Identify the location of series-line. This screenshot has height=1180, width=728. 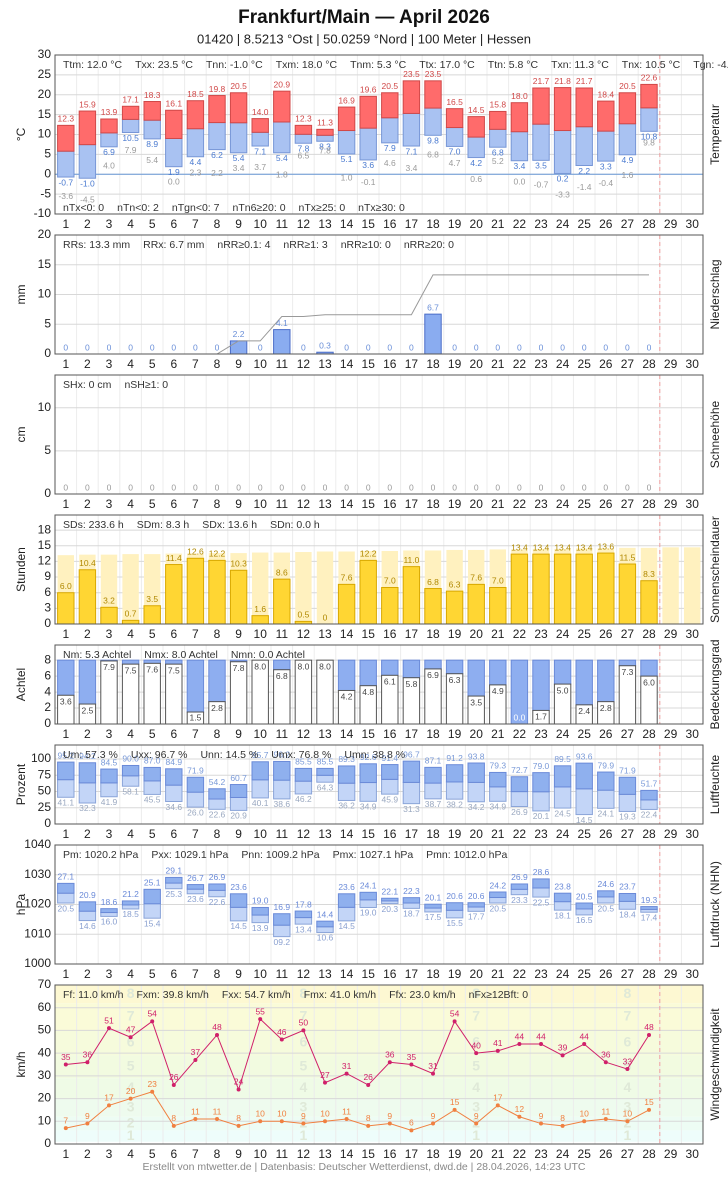
(357, 1111).